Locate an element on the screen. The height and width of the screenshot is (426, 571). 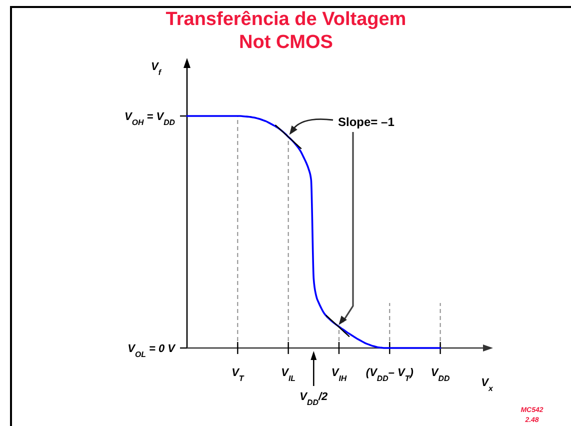
x-tick-label: V$_{IH}$ is located at coordinates (339, 374).